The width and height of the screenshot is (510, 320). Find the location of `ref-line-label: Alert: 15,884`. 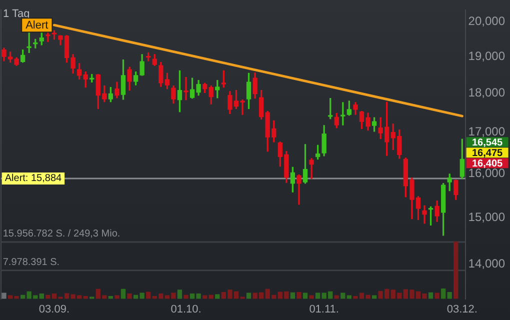

ref-line-label: Alert: 15,884 is located at coordinates (33, 178).